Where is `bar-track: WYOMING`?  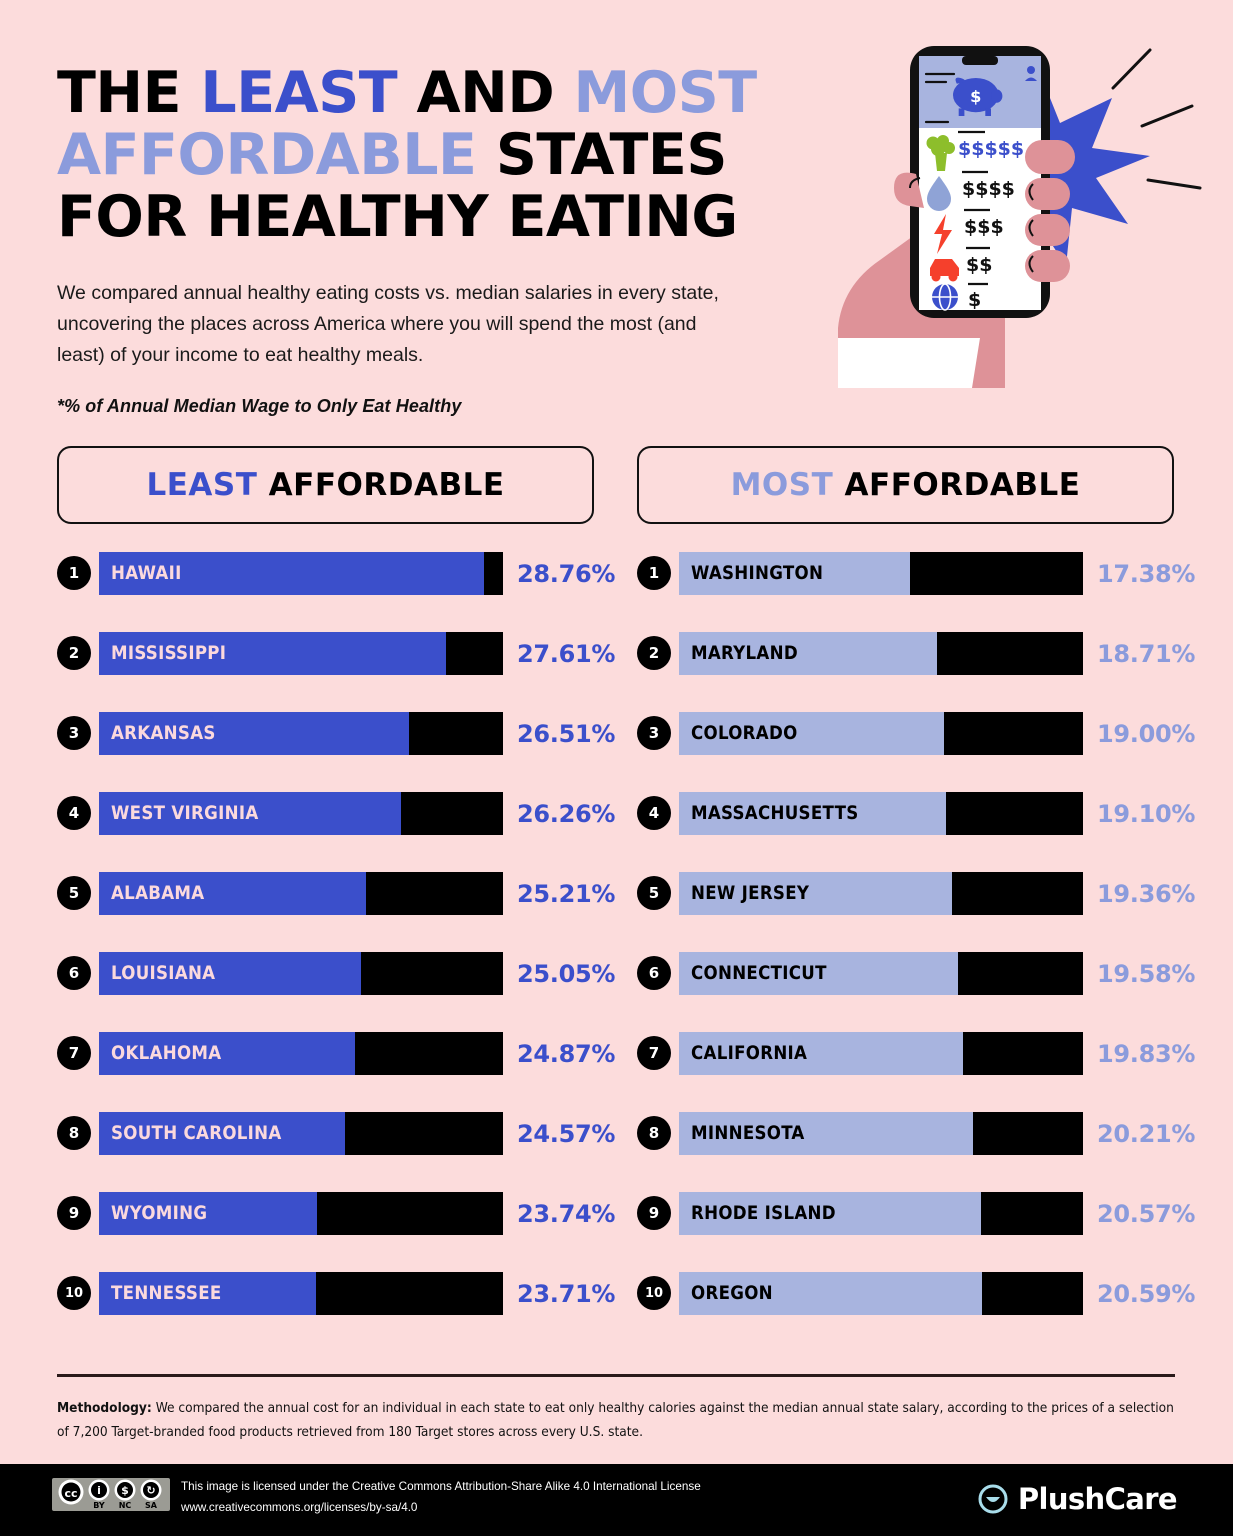 bar-track: WYOMING is located at coordinates (301, 1213).